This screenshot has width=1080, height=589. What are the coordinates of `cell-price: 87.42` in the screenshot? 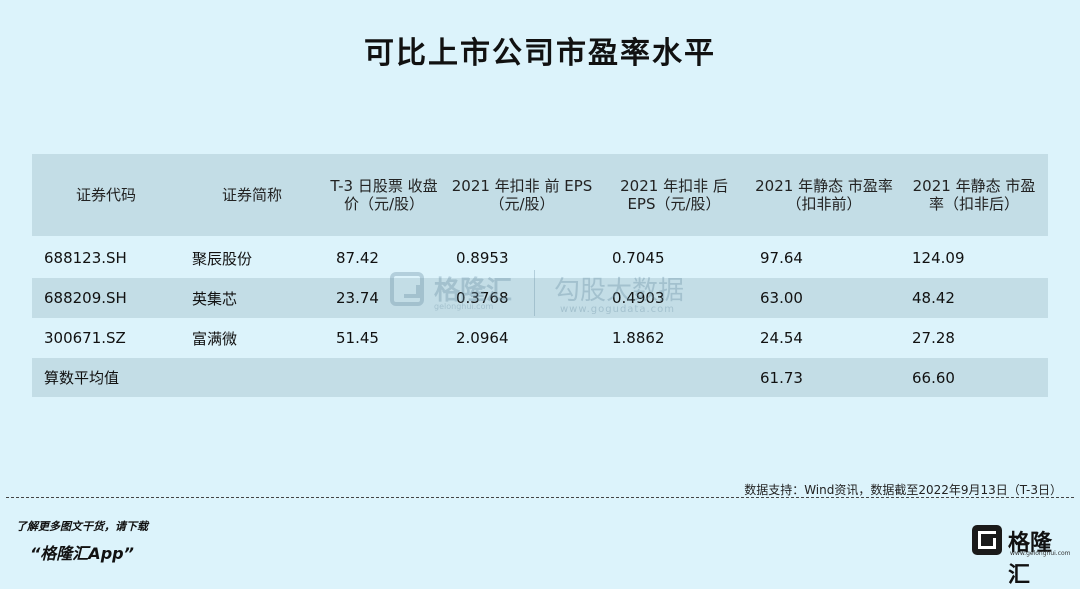 It's located at (384, 258).